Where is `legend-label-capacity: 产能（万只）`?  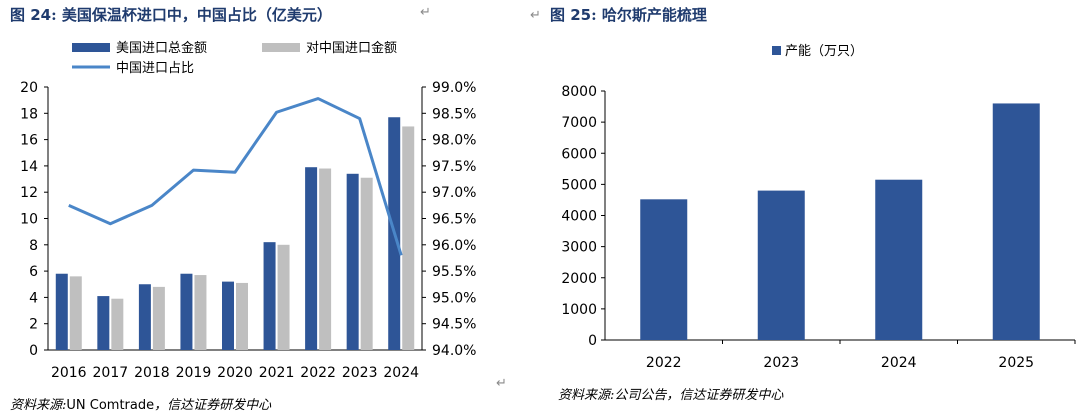
legend-label-capacity: 产能（万只） is located at coordinates (824, 51).